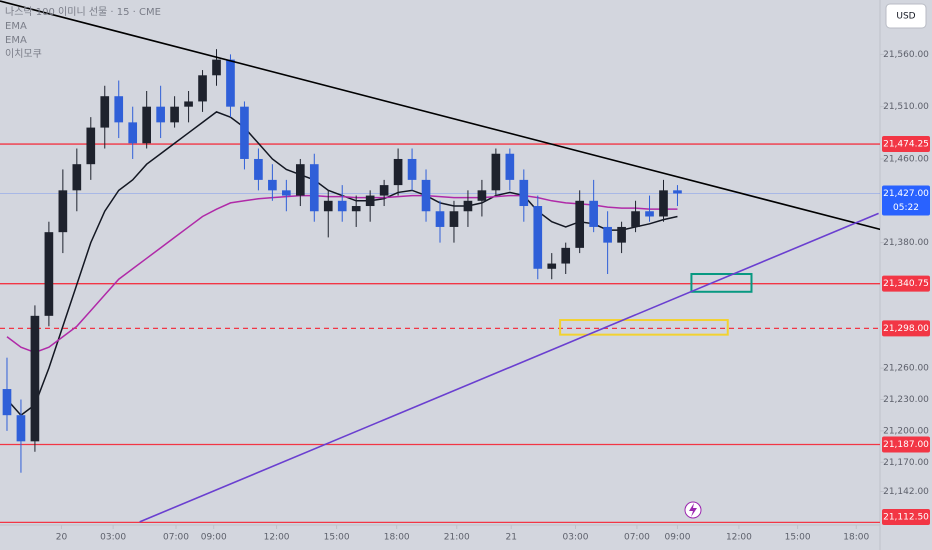  What do you see at coordinates (906, 194) in the screenshot?
I see `price-badge-label: 21,427.00` at bounding box center [906, 194].